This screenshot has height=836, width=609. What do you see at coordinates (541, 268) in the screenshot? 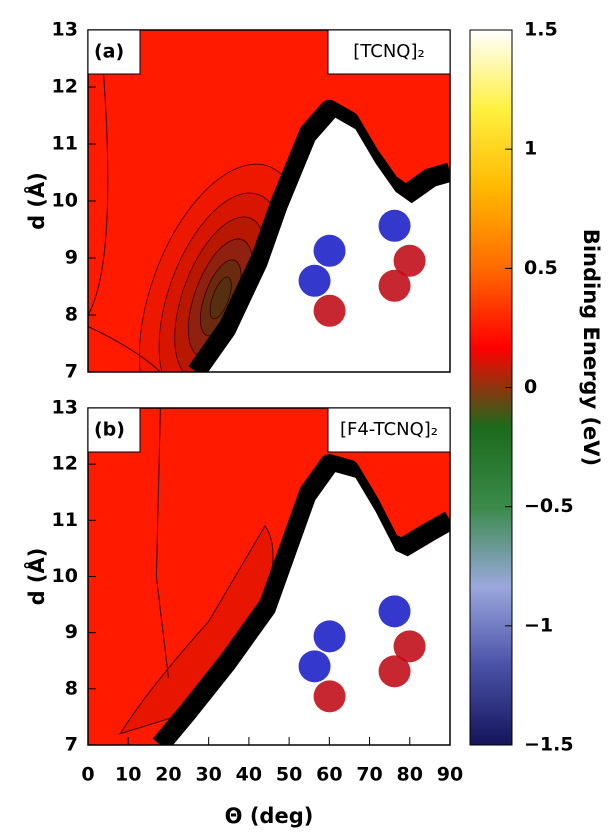
I see `colorbar-tick-label: 0.5` at bounding box center [541, 268].